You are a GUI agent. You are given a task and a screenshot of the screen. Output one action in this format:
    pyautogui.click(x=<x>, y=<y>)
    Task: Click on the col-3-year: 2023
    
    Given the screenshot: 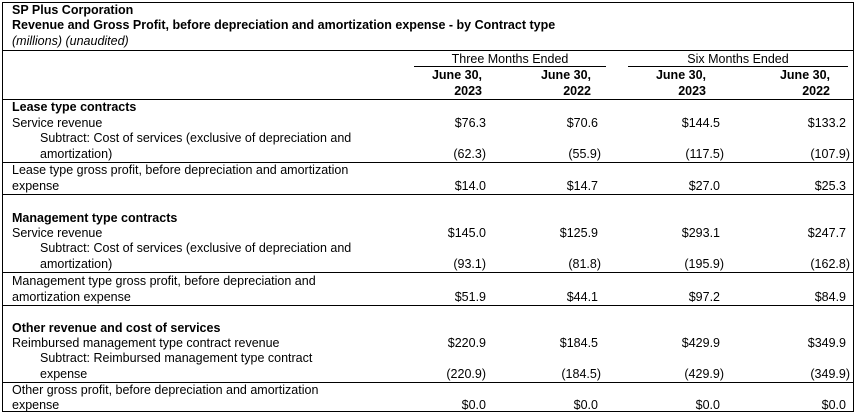 What is the action you would take?
    pyautogui.click(x=692, y=91)
    